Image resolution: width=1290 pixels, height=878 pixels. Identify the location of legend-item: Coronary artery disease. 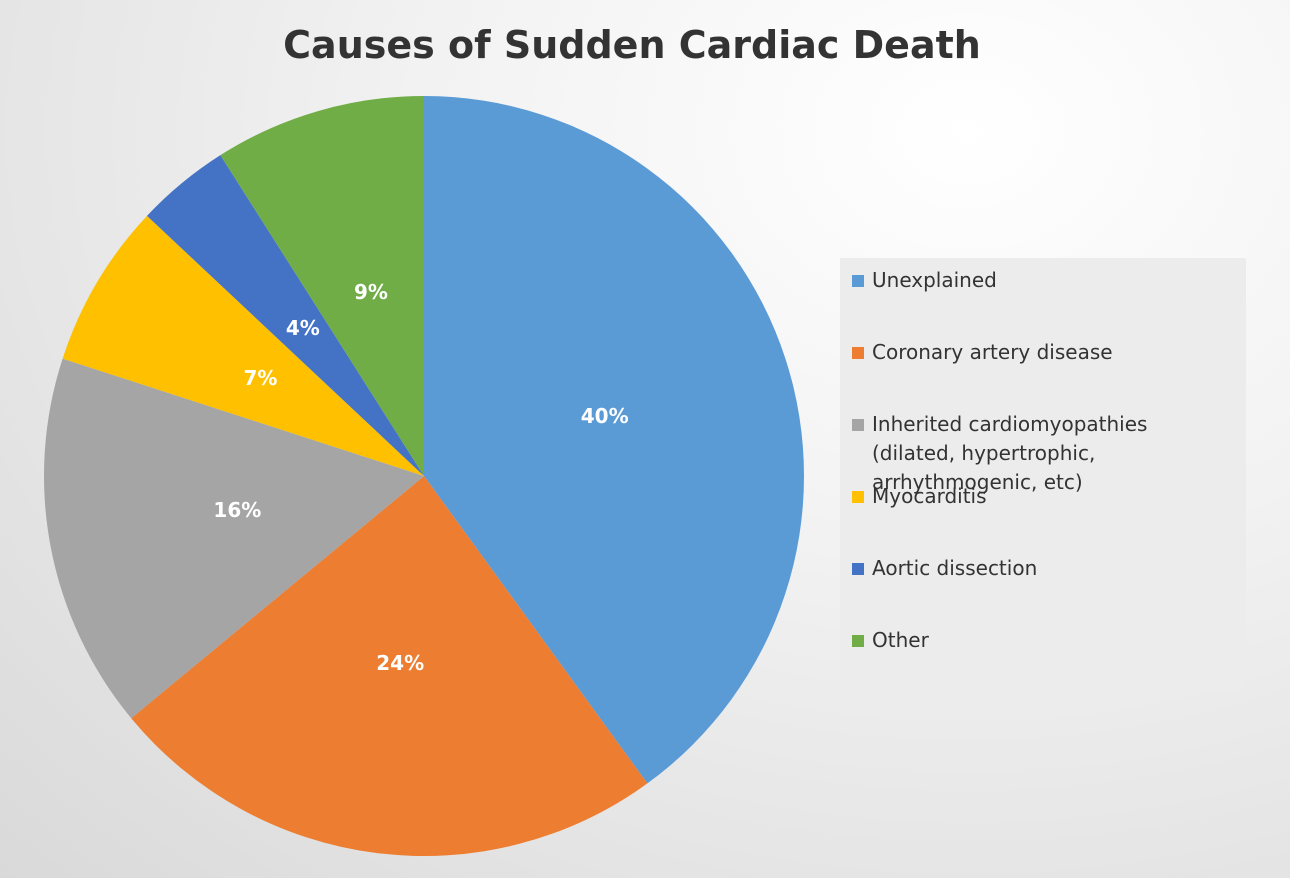
(1044, 374).